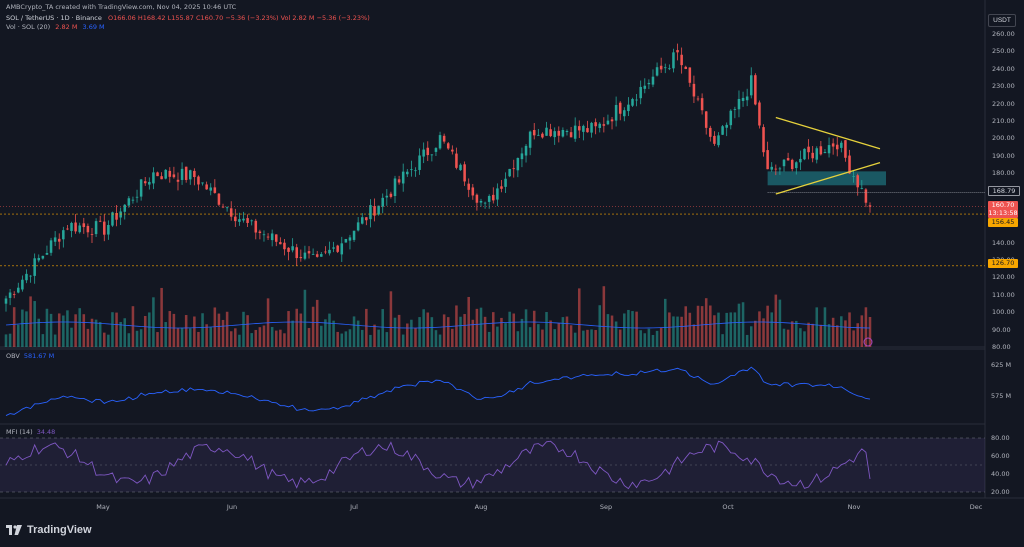 This screenshot has width=1024, height=547. Describe the element at coordinates (28, 27) in the screenshot. I see `volume-label: Vol · SOL (20)` at that location.